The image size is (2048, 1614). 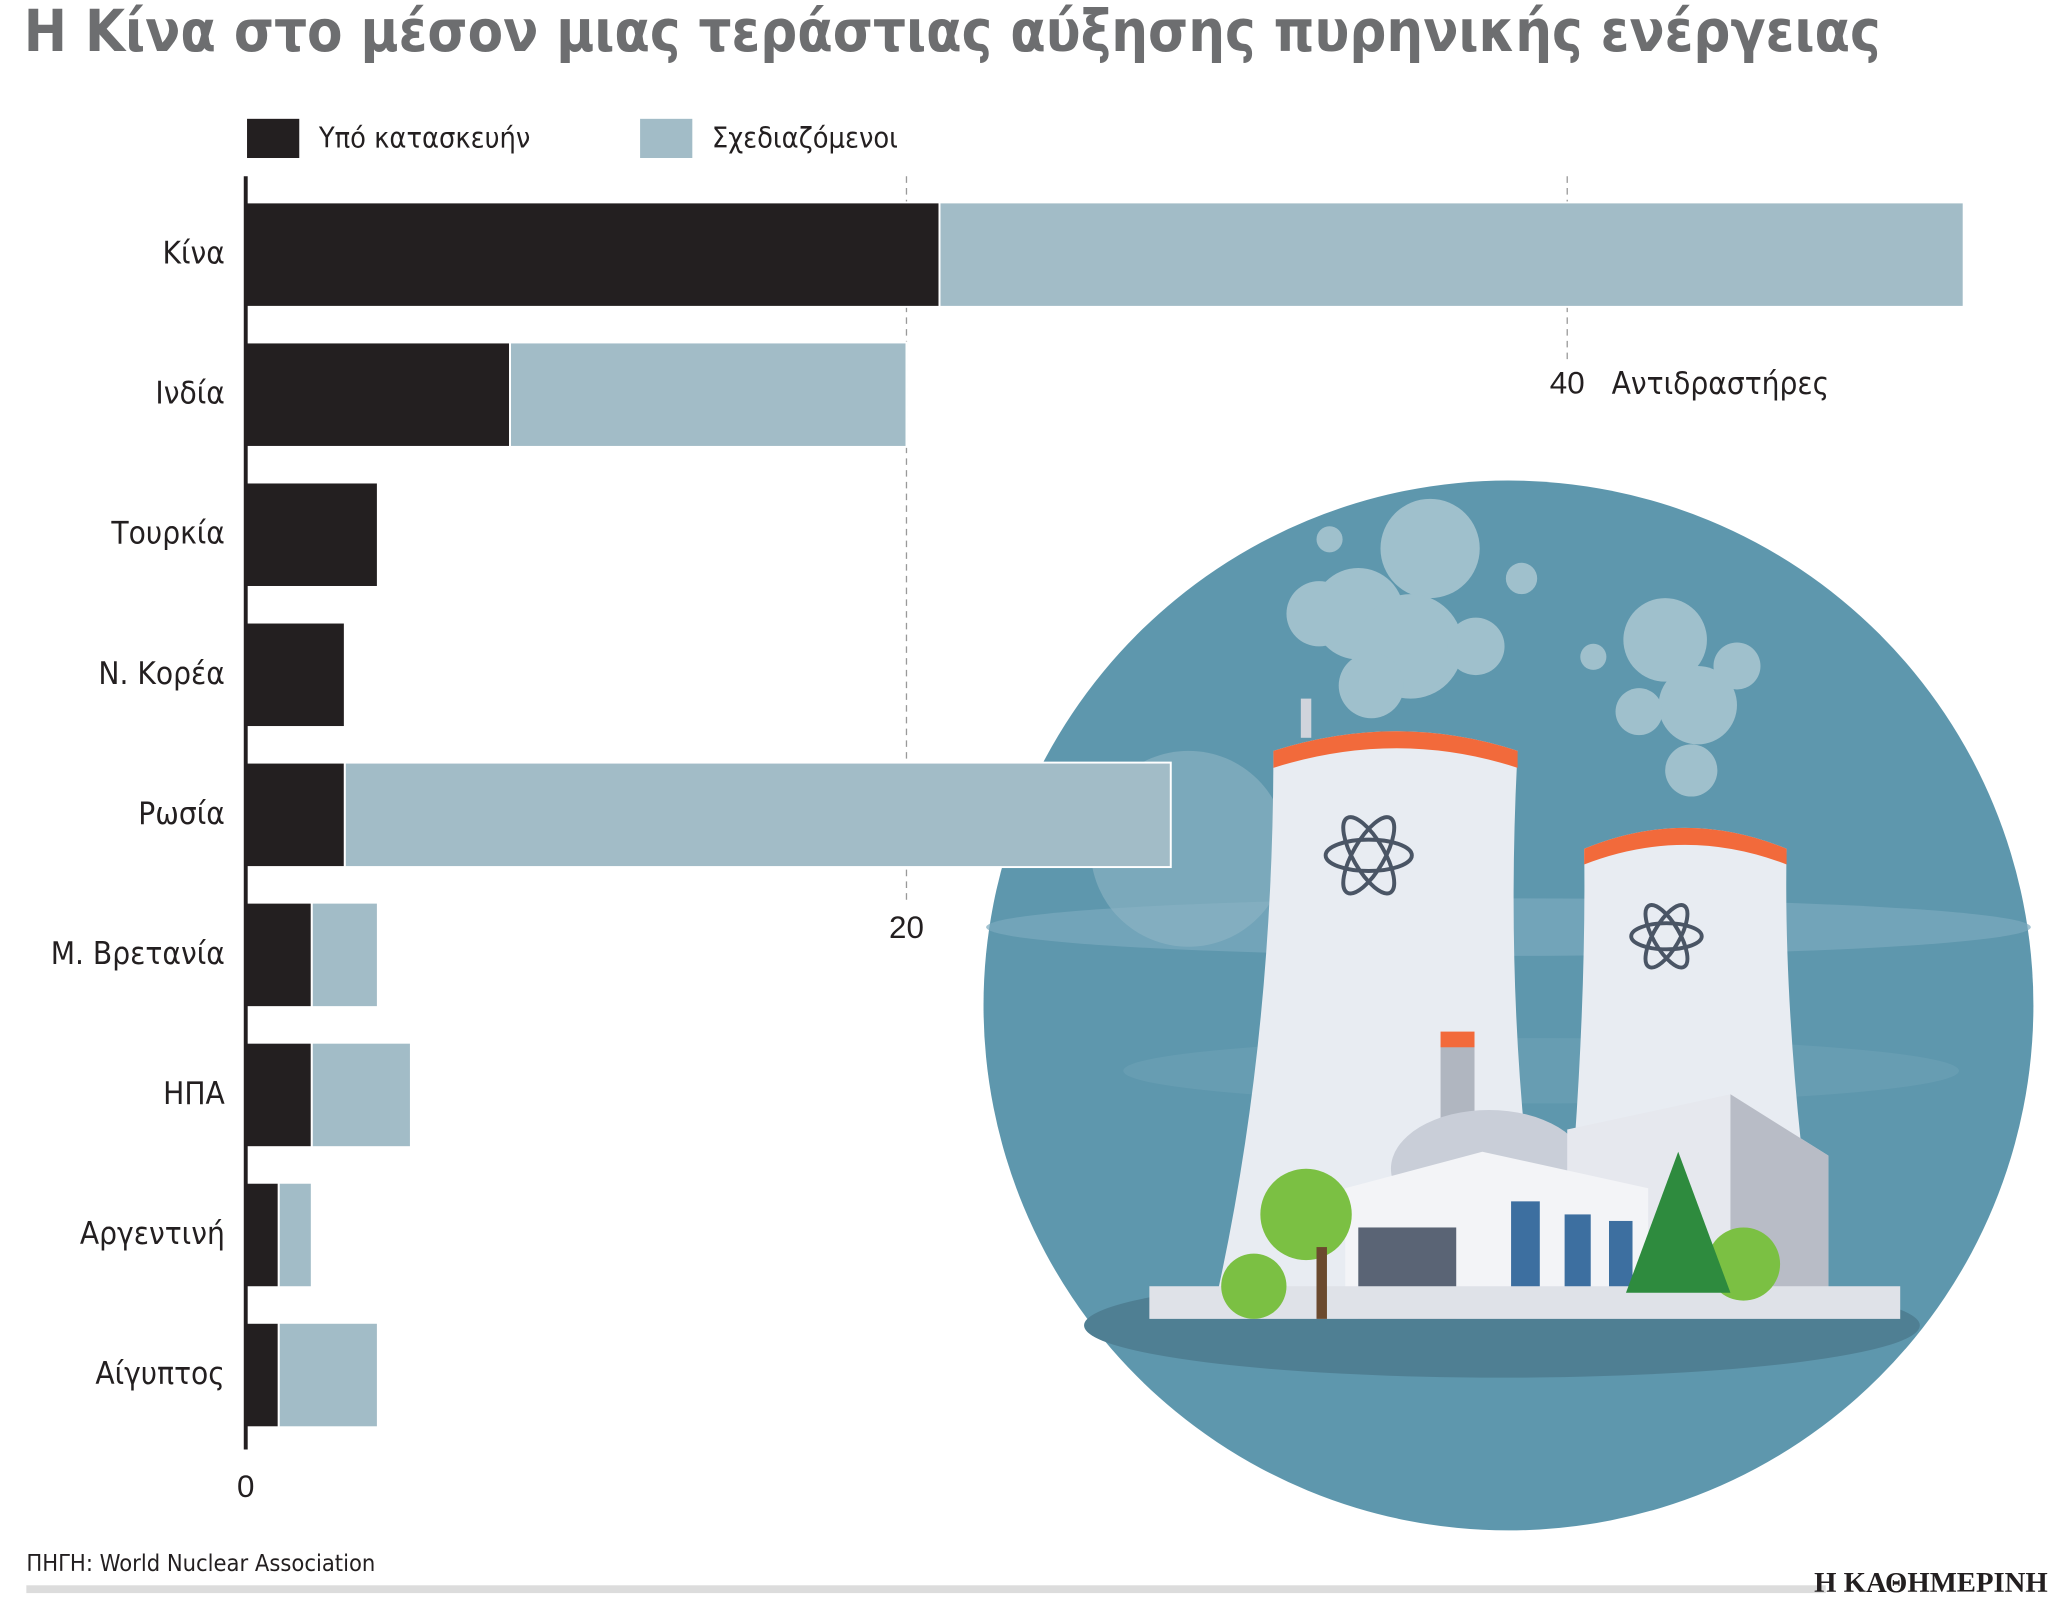 I want to click on publisher: Η ΚΑΘΗΜΕΡΙΝΗ, so click(x=1931, y=1583).